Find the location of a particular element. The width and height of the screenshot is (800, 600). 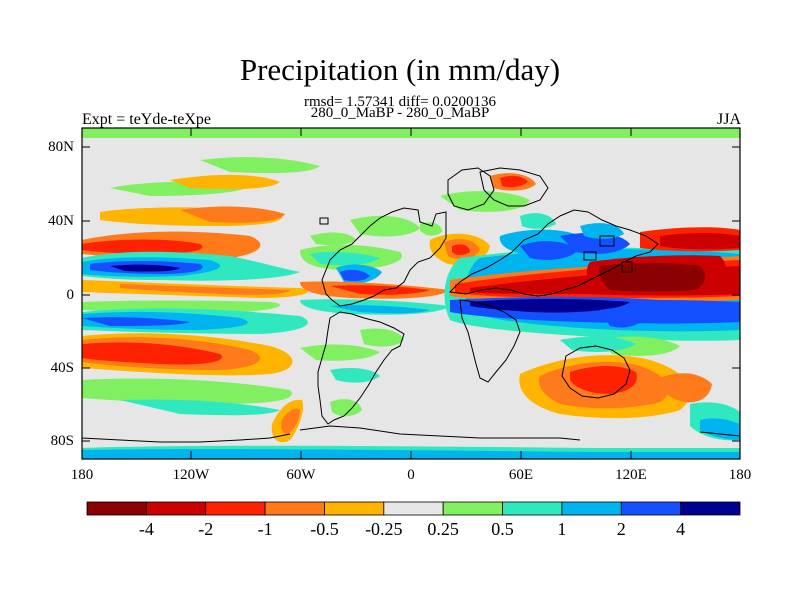

colorbar-label: -0.25 is located at coordinates (384, 529).